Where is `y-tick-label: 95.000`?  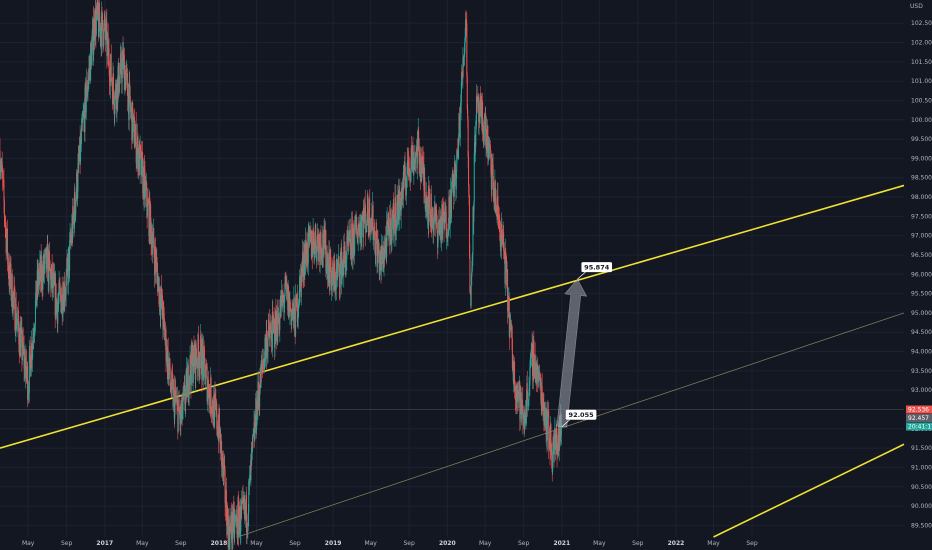 y-tick-label: 95.000 is located at coordinates (921, 313).